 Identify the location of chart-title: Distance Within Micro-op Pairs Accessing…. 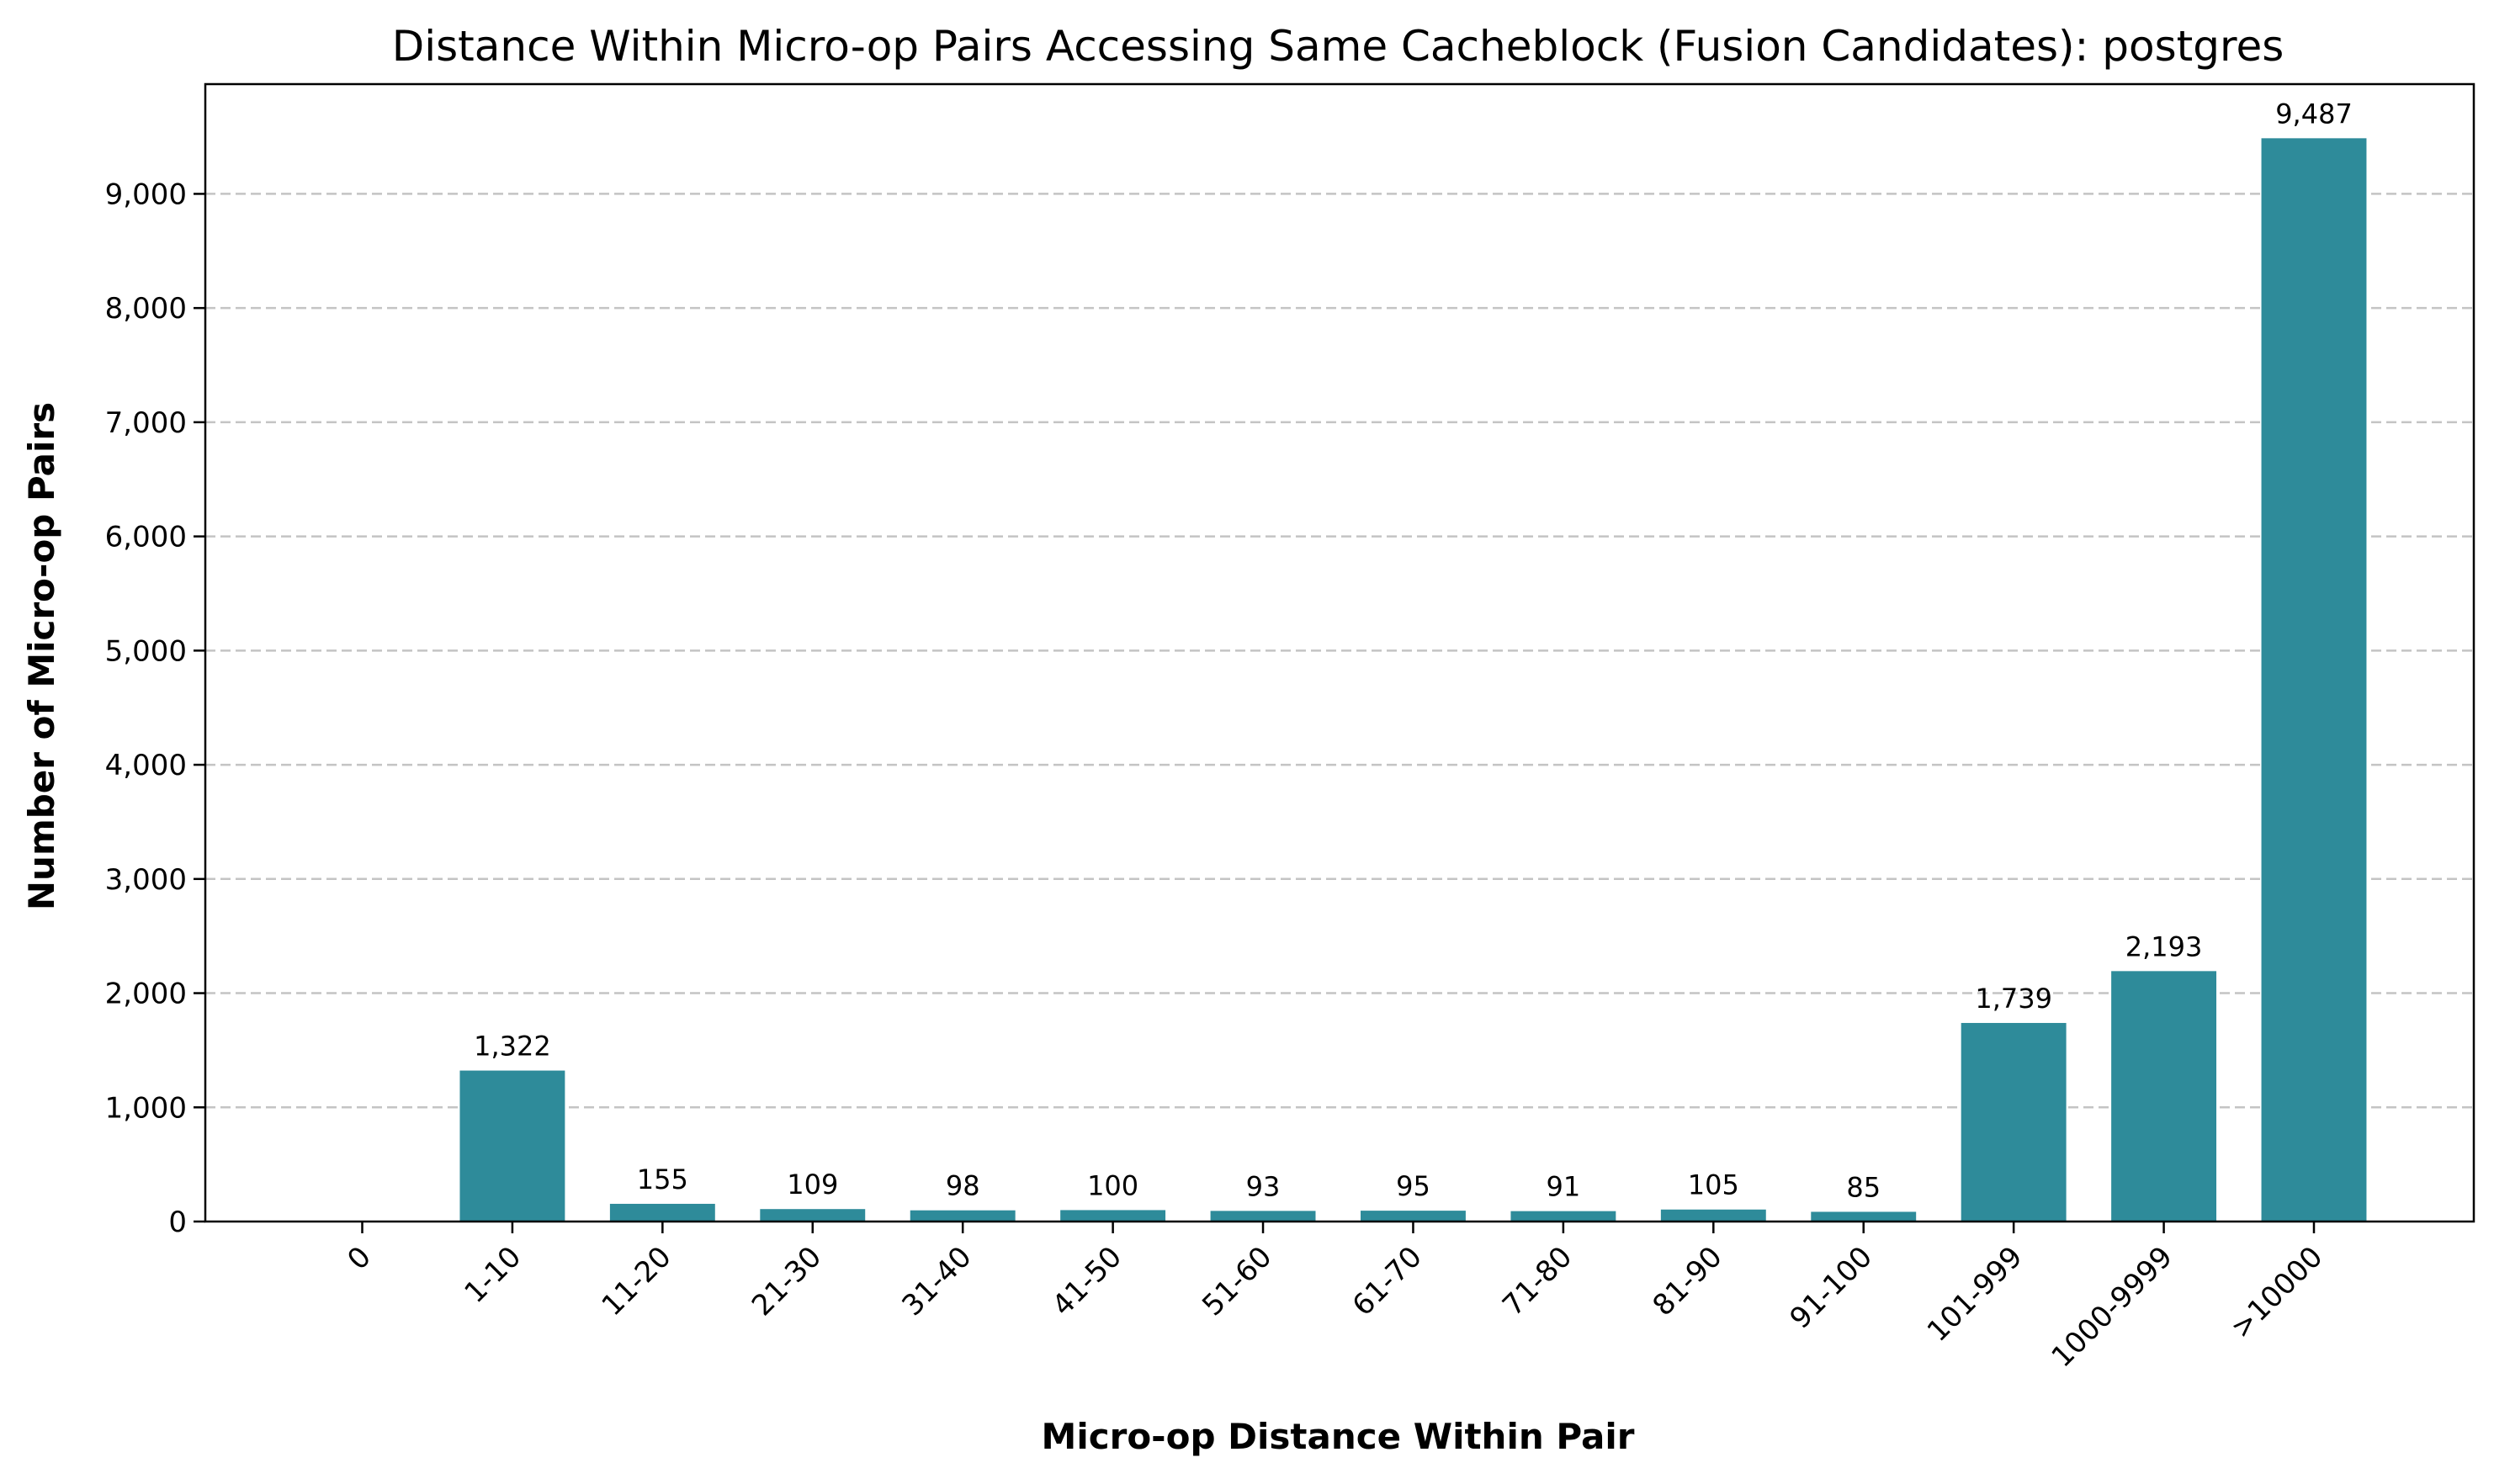
(1338, 46).